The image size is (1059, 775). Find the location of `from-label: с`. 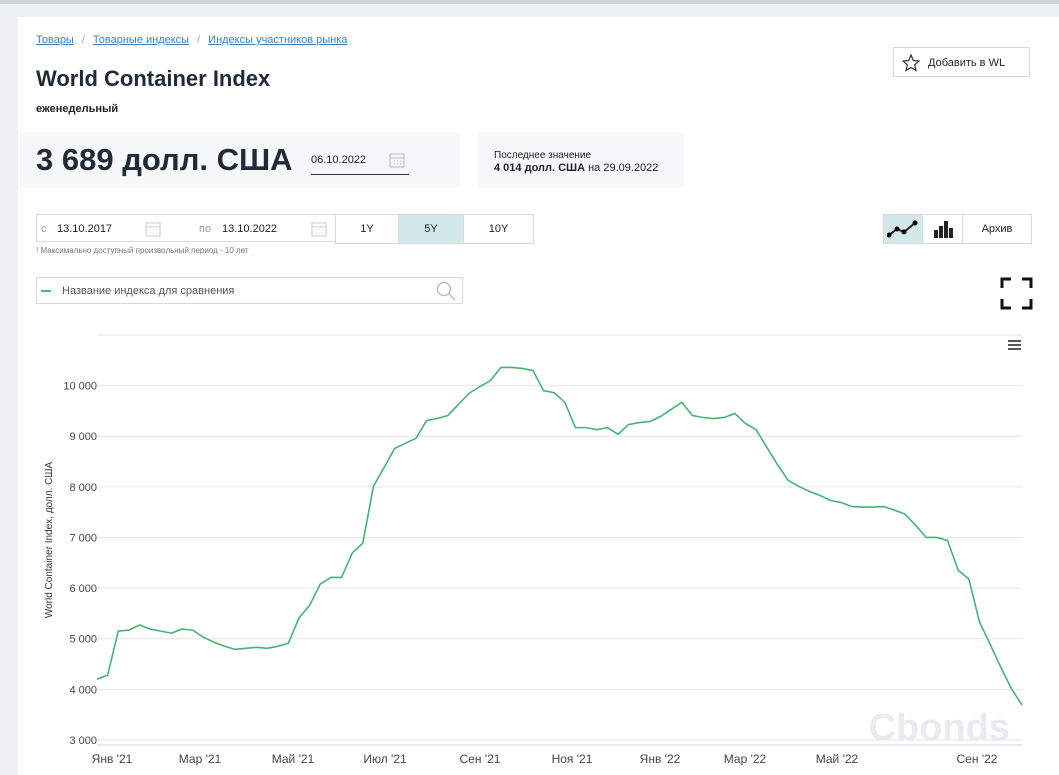

from-label: с is located at coordinates (44, 229).